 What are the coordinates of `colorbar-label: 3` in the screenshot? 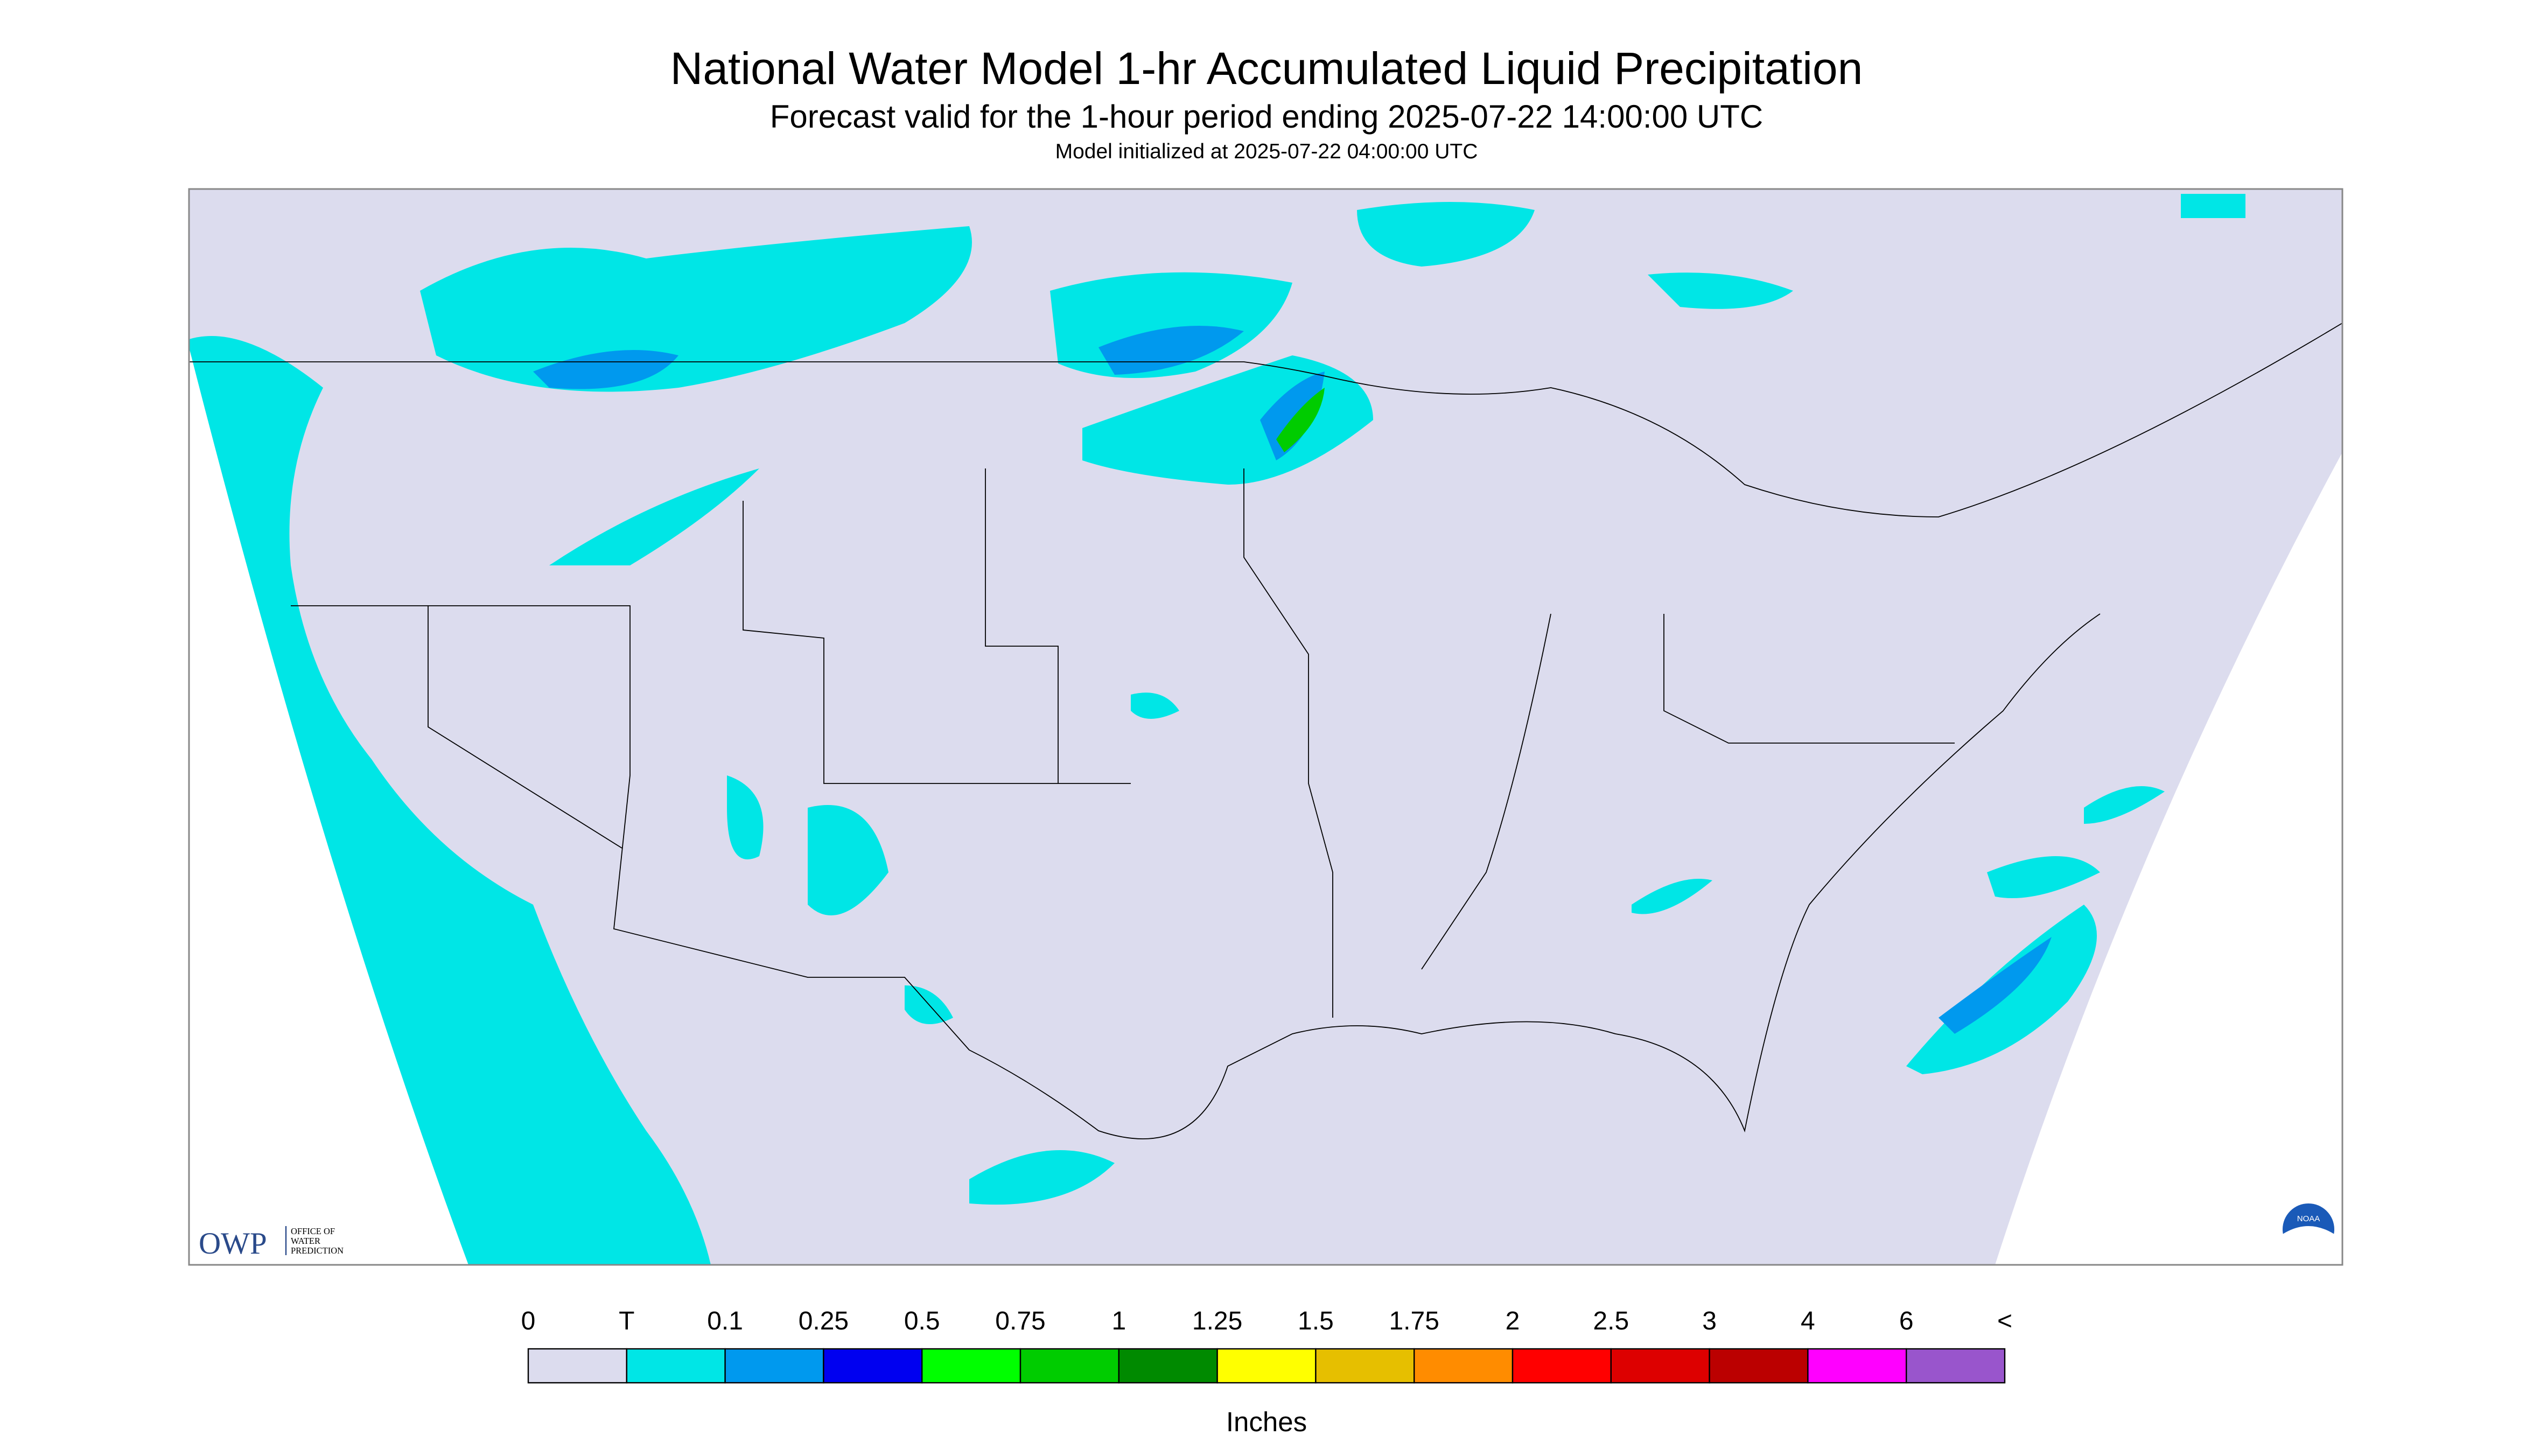 It's located at (1709, 1321).